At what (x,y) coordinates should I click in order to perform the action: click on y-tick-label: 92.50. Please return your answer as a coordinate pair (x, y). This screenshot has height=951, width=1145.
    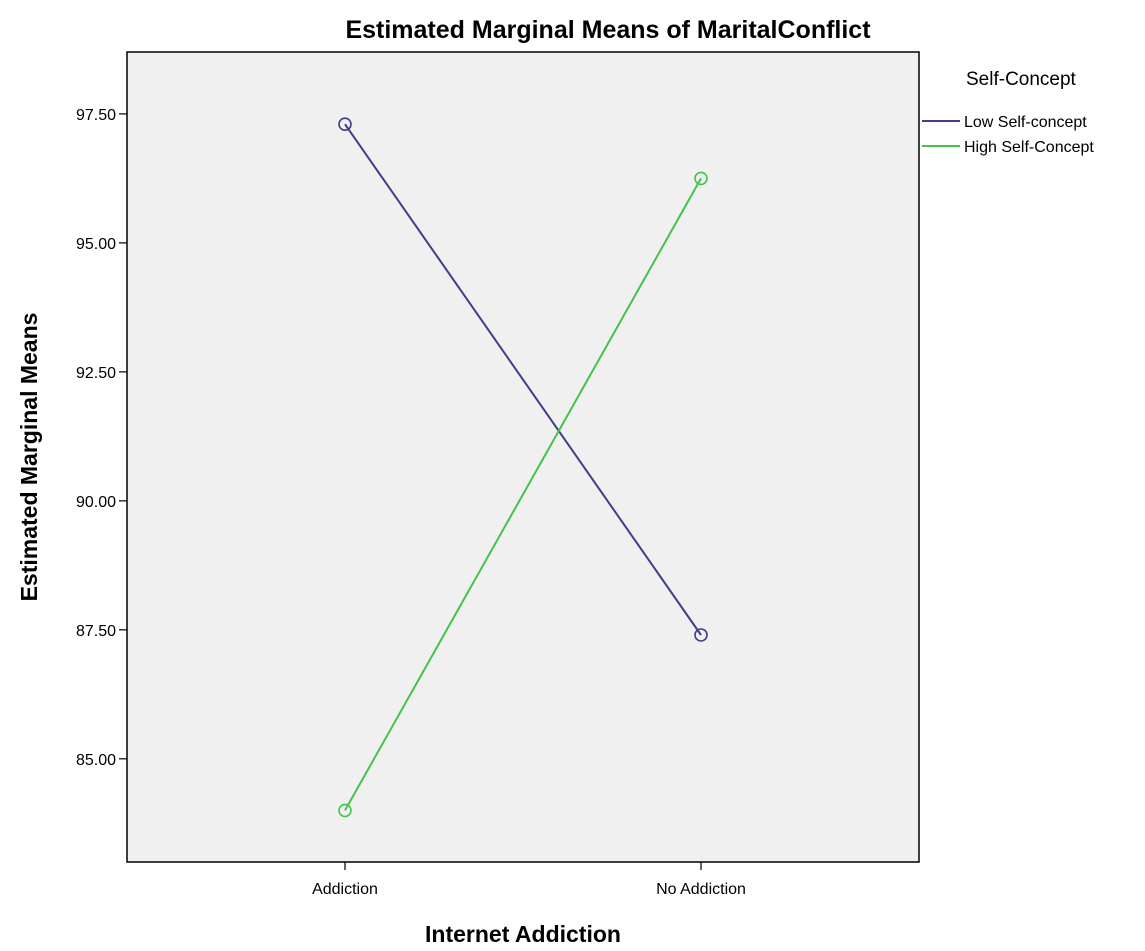
    Looking at the image, I should click on (96, 373).